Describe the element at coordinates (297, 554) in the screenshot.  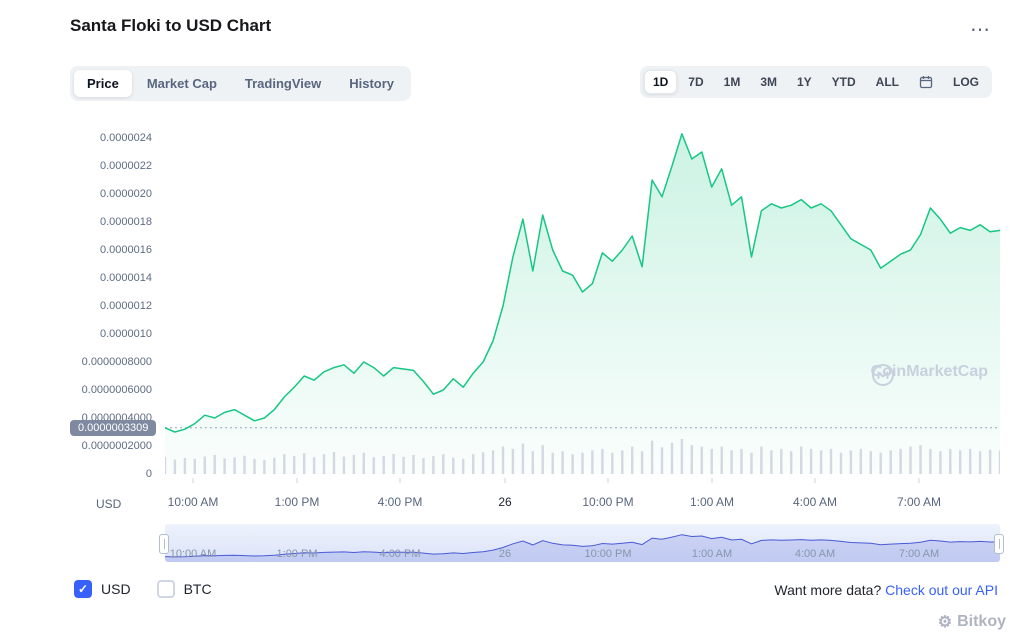
I see `brush-tick-label: 1:00 PM` at that location.